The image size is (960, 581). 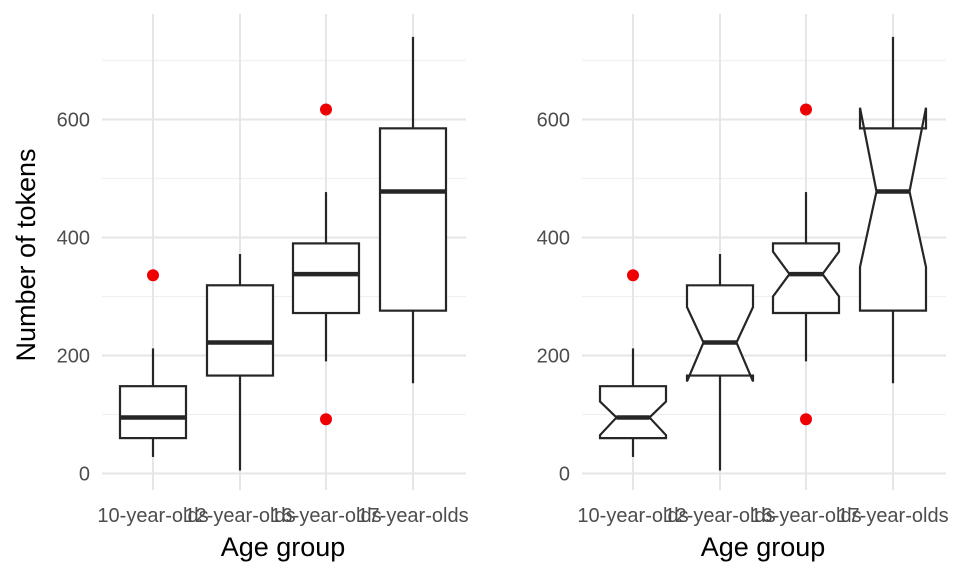 I want to click on panel-1-x-axis-title: Age group, so click(x=763, y=547).